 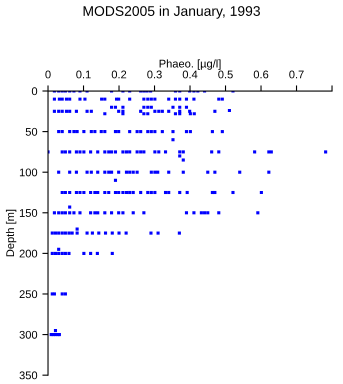 I want to click on x-tick-label: 0.3, so click(x=154, y=74).